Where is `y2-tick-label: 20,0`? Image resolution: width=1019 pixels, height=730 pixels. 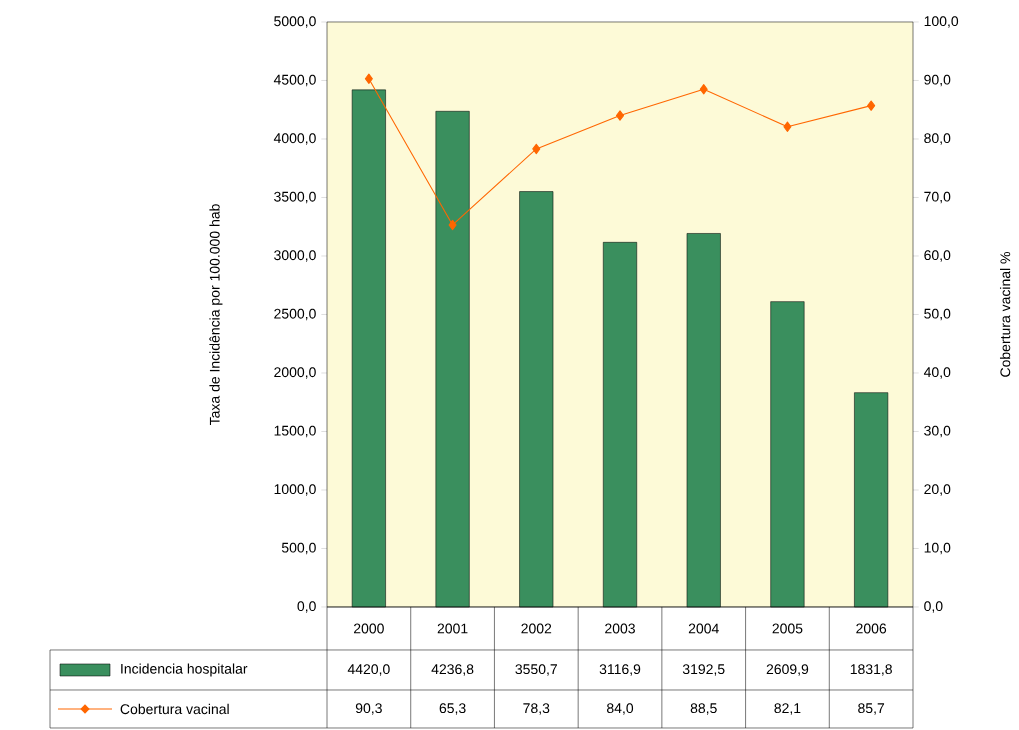 y2-tick-label: 20,0 is located at coordinates (937, 490).